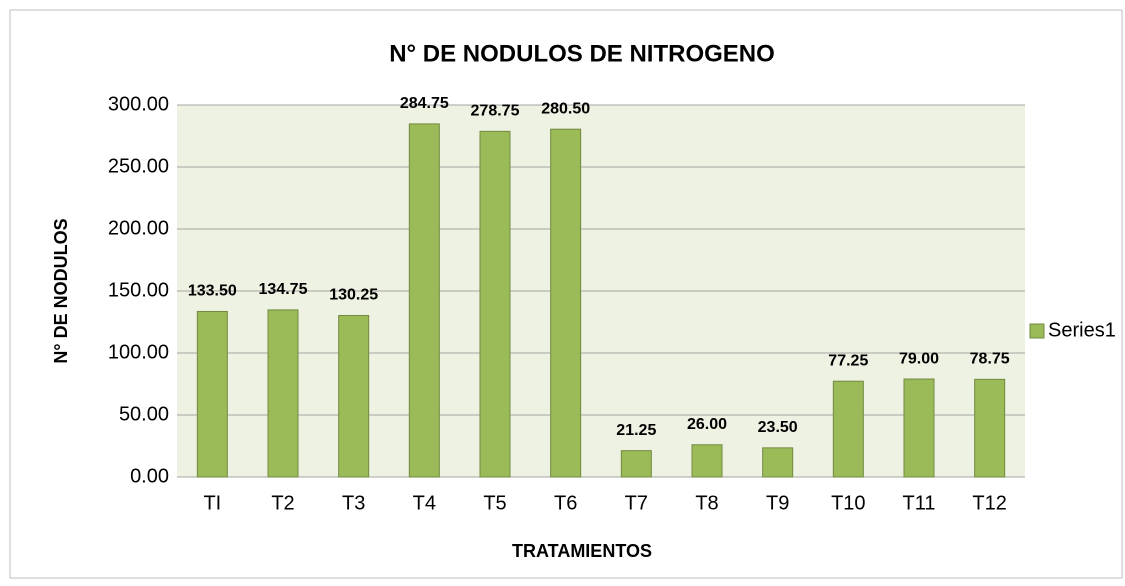 The height and width of the screenshot is (586, 1125). Describe the element at coordinates (282, 503) in the screenshot. I see `x-tick-label: T2` at that location.